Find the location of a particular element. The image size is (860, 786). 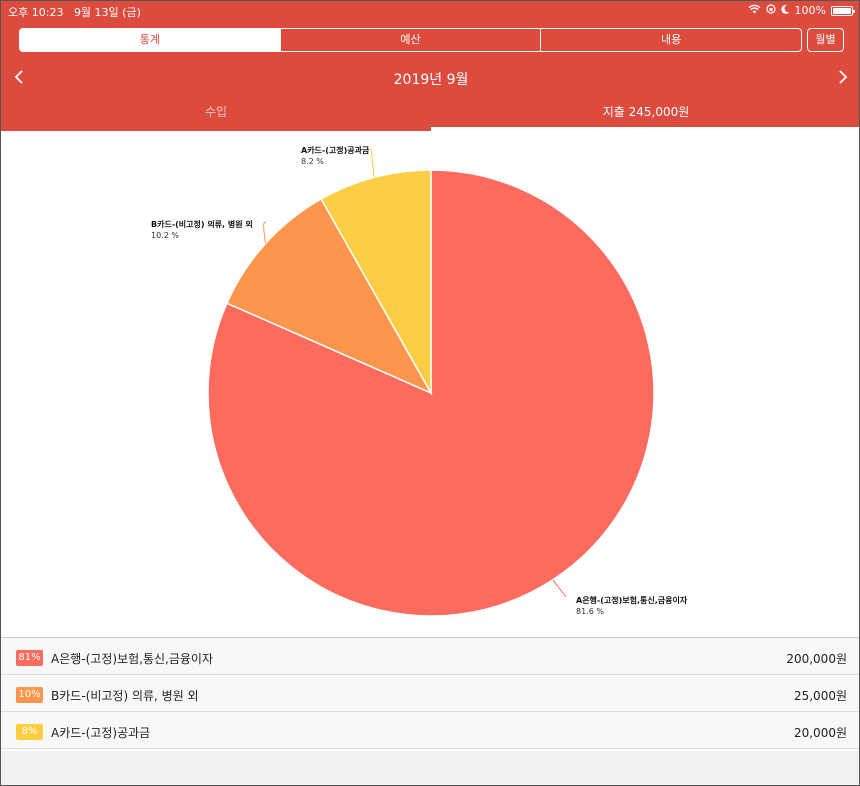

status-clock: 오후 10:23 is located at coordinates (36, 12).